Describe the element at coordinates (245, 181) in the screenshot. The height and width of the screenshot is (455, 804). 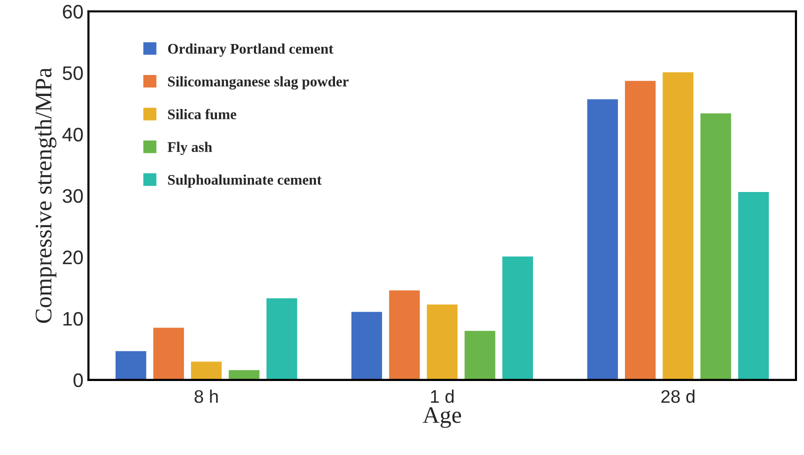
I see `legend-label: Sulphoaluminate cement` at that location.